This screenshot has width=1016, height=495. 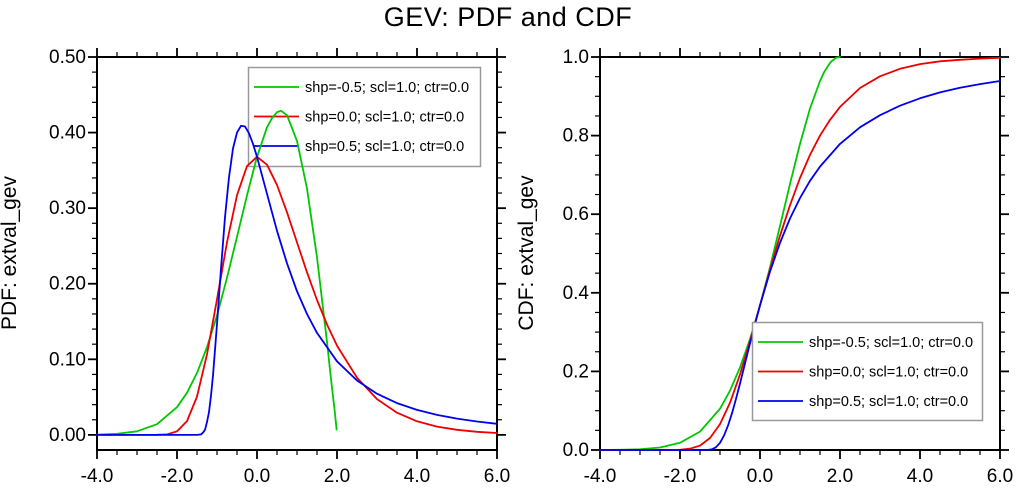 What do you see at coordinates (576, 214) in the screenshot?
I see `cdf-y-tick-label-3: 0.6` at bounding box center [576, 214].